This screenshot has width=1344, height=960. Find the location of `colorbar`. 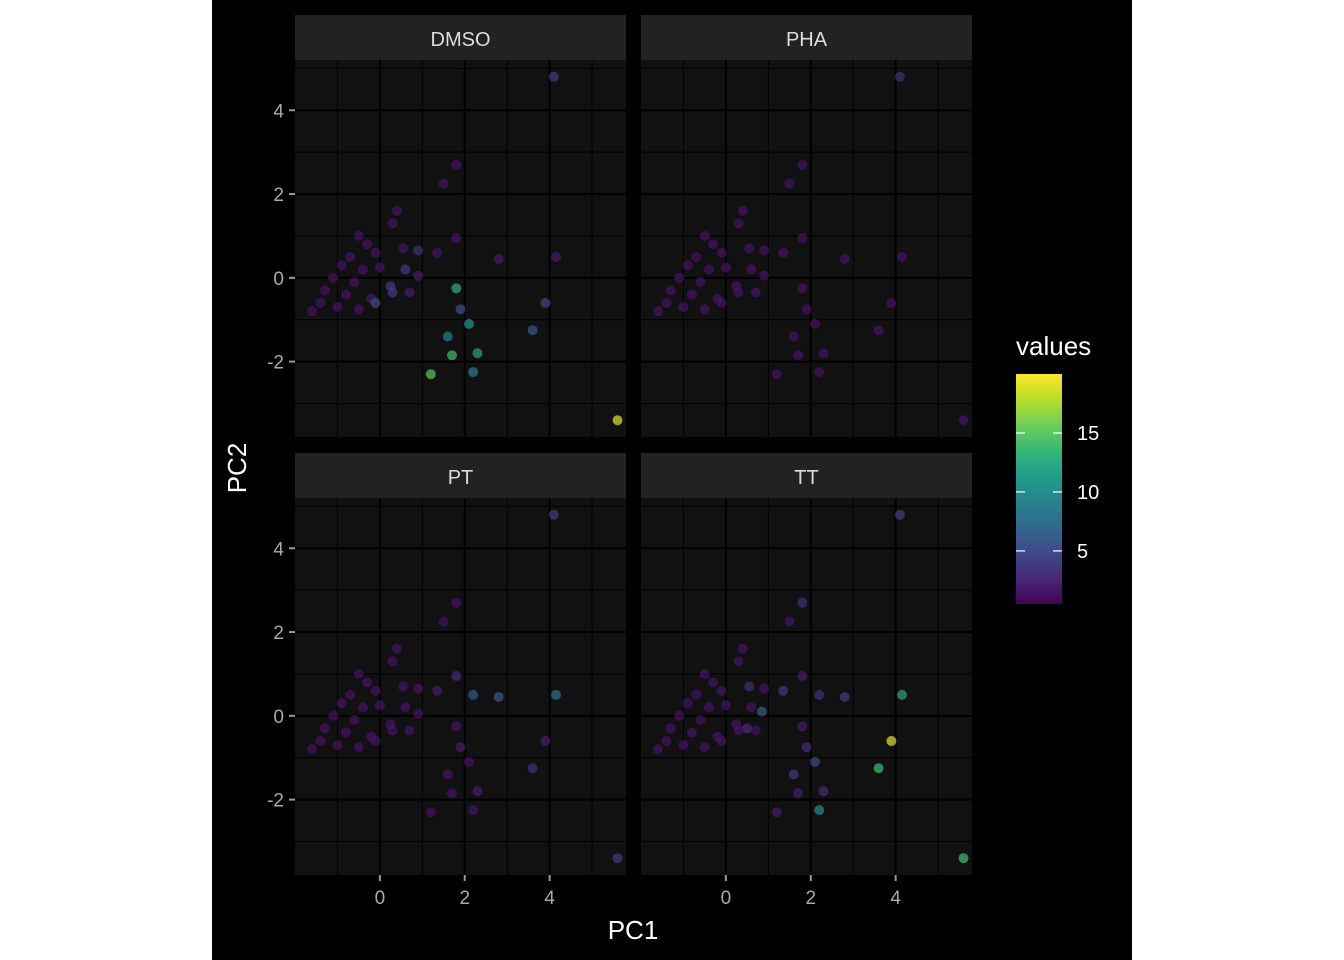

colorbar is located at coordinates (1039, 489).